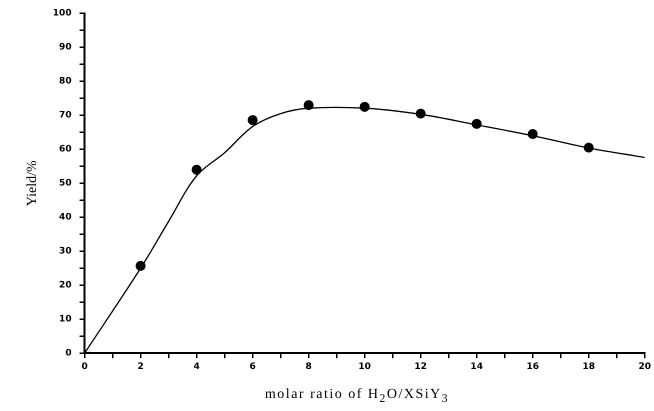 This screenshot has height=411, width=654. What do you see at coordinates (65, 81) in the screenshot?
I see `y-tick-label: 80` at bounding box center [65, 81].